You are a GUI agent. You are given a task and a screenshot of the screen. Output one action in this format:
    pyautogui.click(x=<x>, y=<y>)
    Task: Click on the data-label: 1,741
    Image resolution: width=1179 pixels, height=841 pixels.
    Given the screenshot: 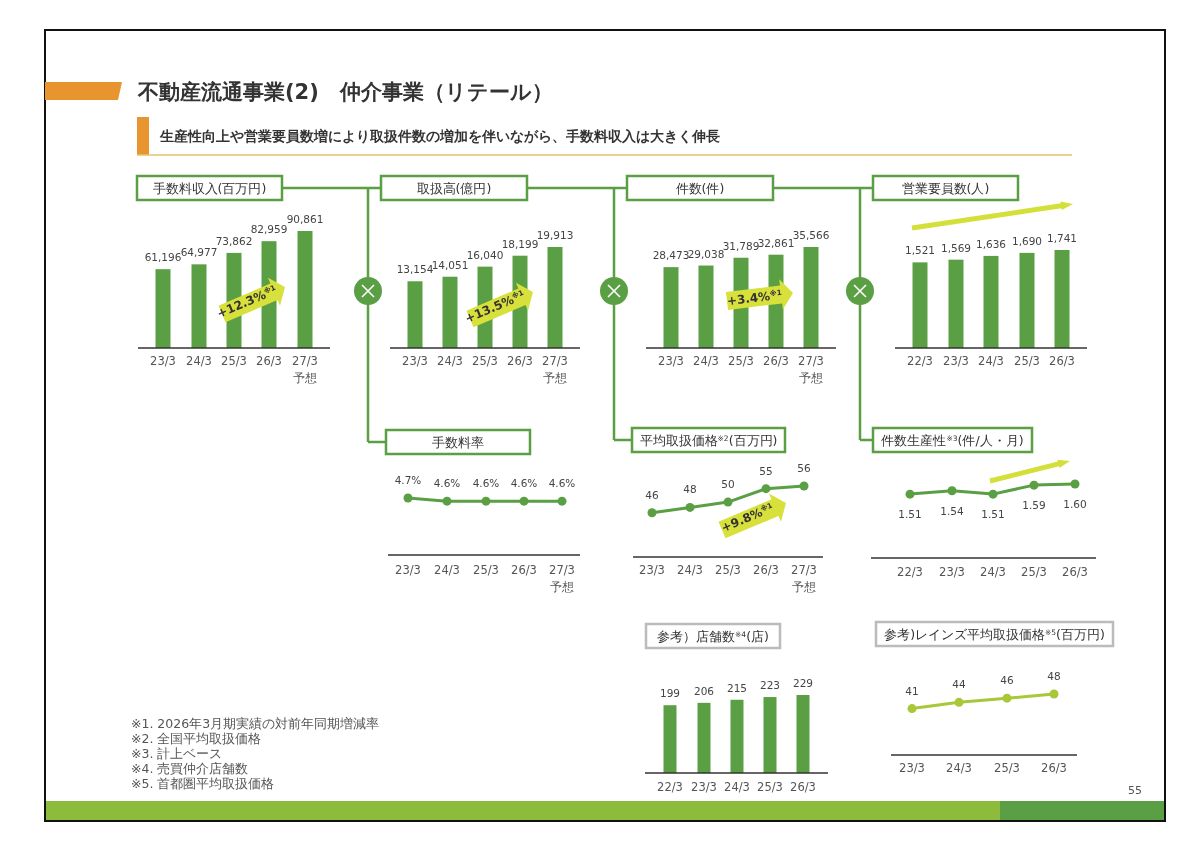 What is the action you would take?
    pyautogui.click(x=1062, y=238)
    